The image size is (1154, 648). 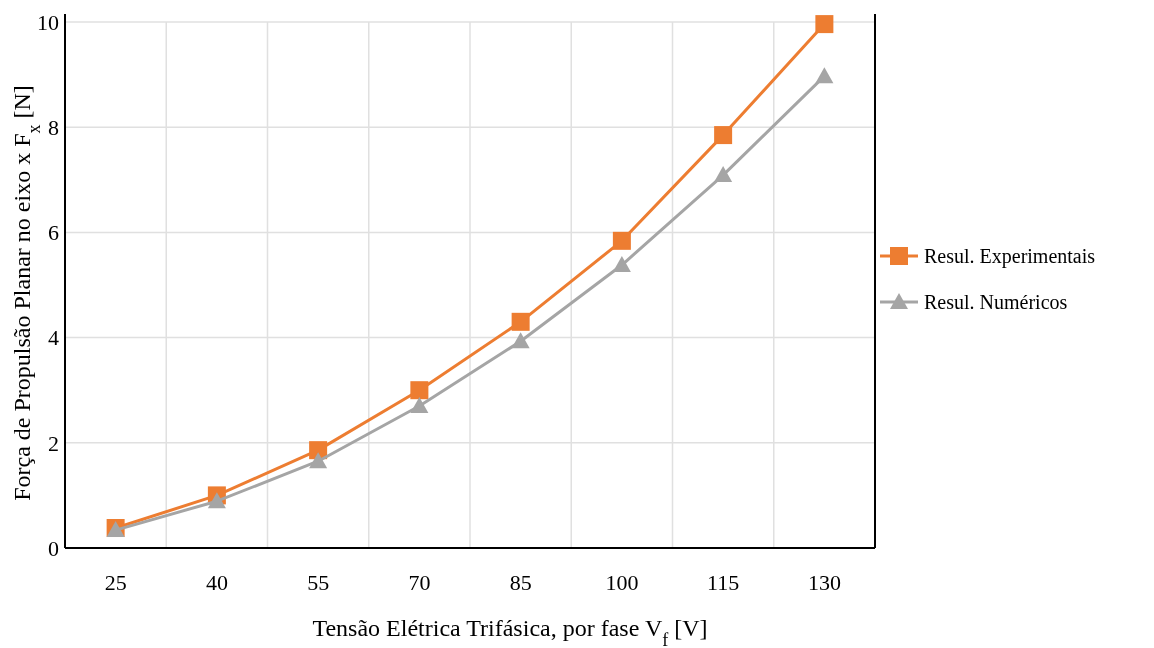 I want to click on x-tick-label: 100, so click(x=622, y=582).